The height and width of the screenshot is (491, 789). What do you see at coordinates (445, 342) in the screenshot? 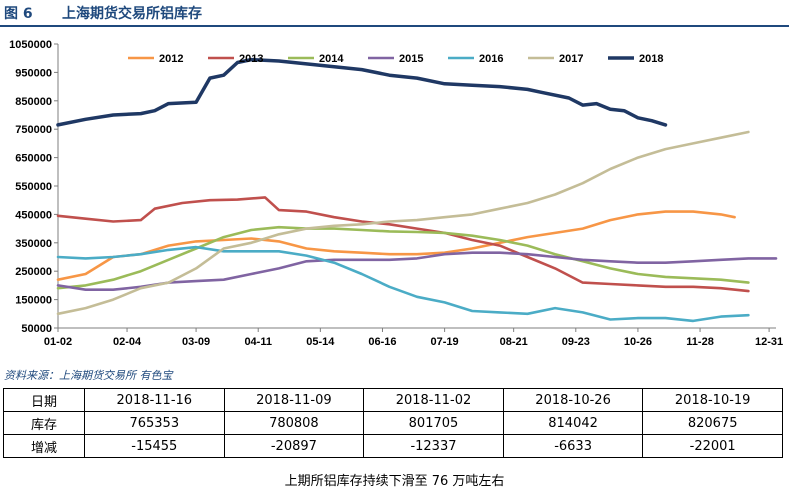
I see `x-tick-label: 07-19` at bounding box center [445, 342].